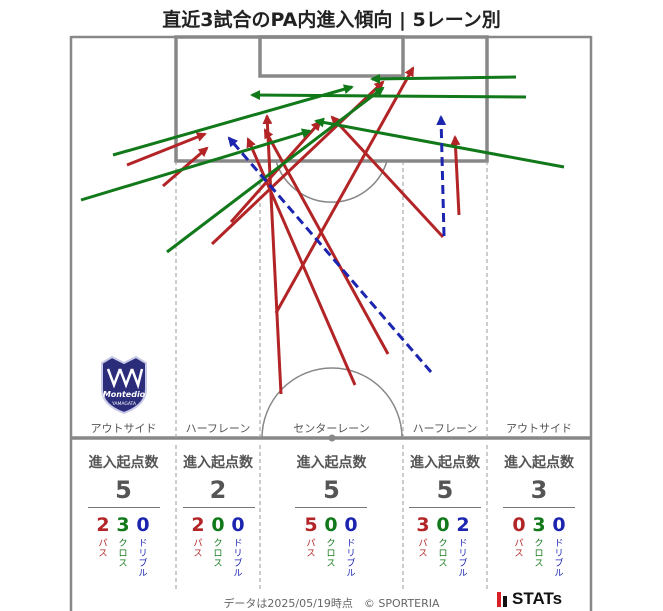 Image resolution: width=663 pixels, height=611 pixels. I want to click on lane-3-cross-count: 0, so click(443, 525).